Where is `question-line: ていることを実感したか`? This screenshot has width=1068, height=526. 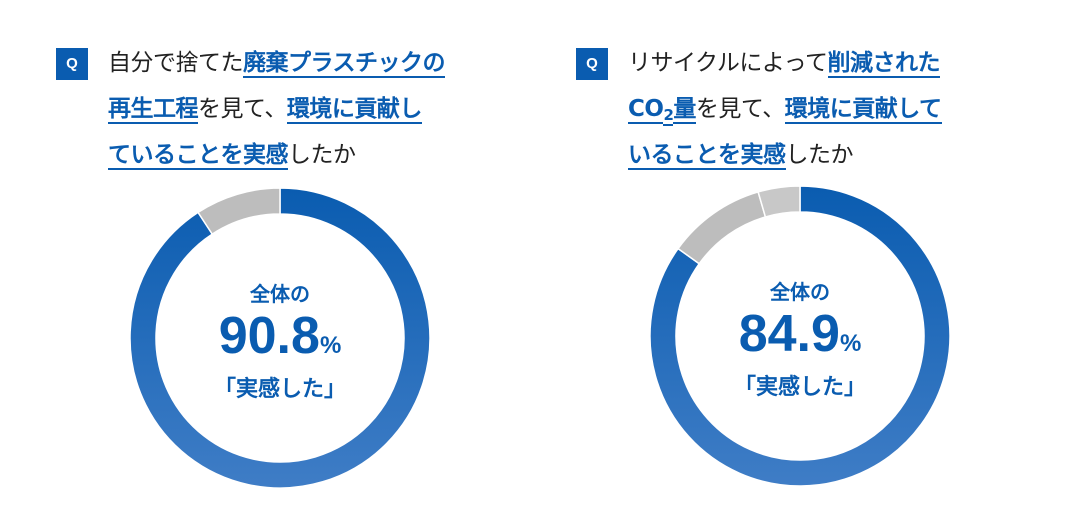
question-line: ていることを実感したか is located at coordinates (276, 155).